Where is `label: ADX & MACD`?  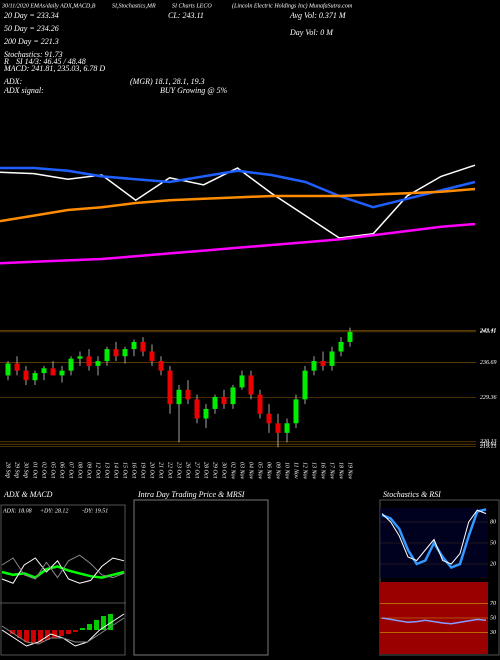 label: ADX & MACD is located at coordinates (28, 494).